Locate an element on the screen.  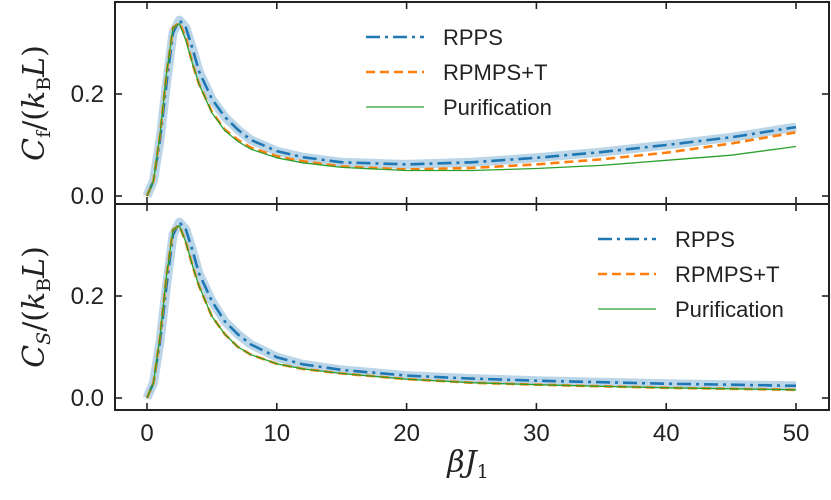
legend-top: RPPS RPMPS+T Purification is located at coordinates (459, 72).